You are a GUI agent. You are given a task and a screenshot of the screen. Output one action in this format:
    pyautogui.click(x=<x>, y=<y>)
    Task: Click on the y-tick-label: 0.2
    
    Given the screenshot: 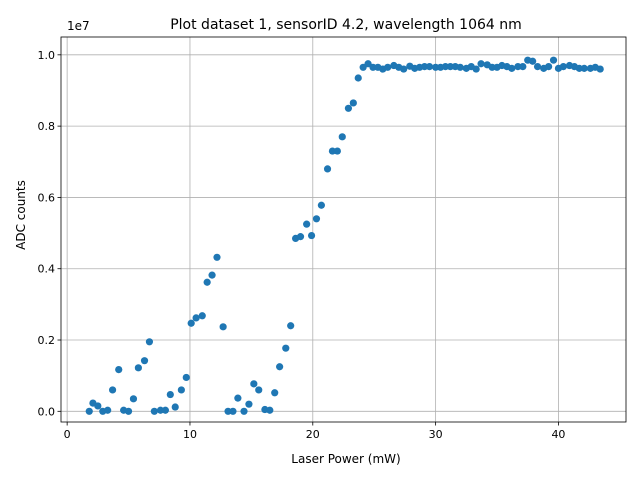 What is the action you would take?
    pyautogui.click(x=47, y=340)
    